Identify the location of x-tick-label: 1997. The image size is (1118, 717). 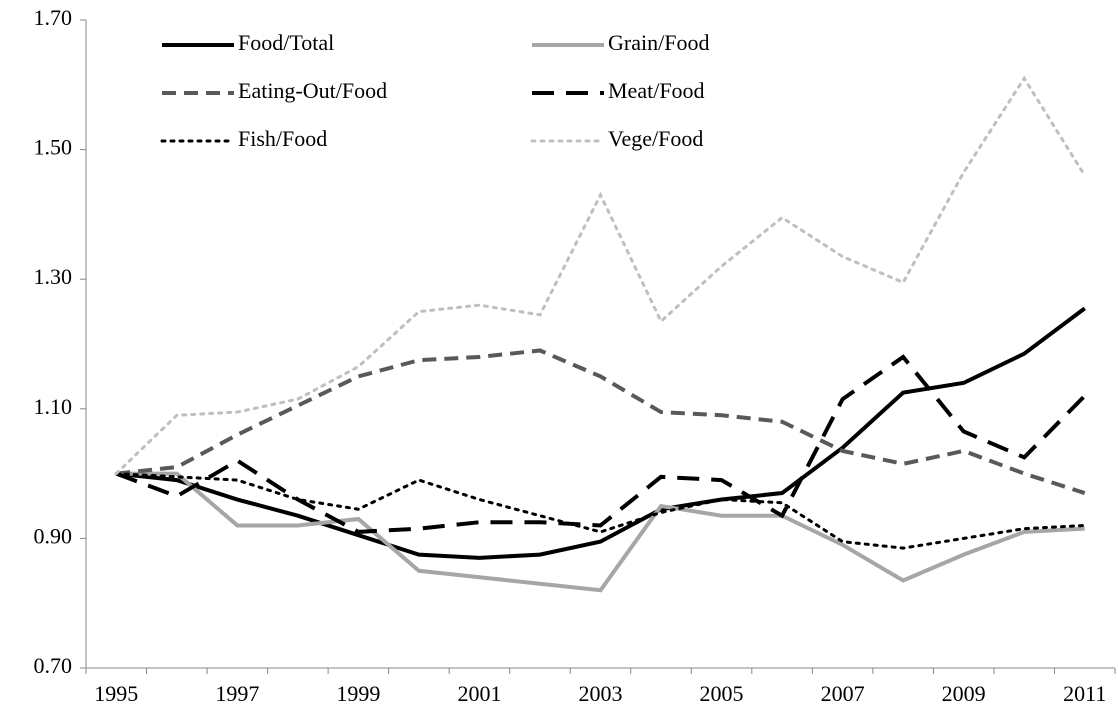
(237, 693).